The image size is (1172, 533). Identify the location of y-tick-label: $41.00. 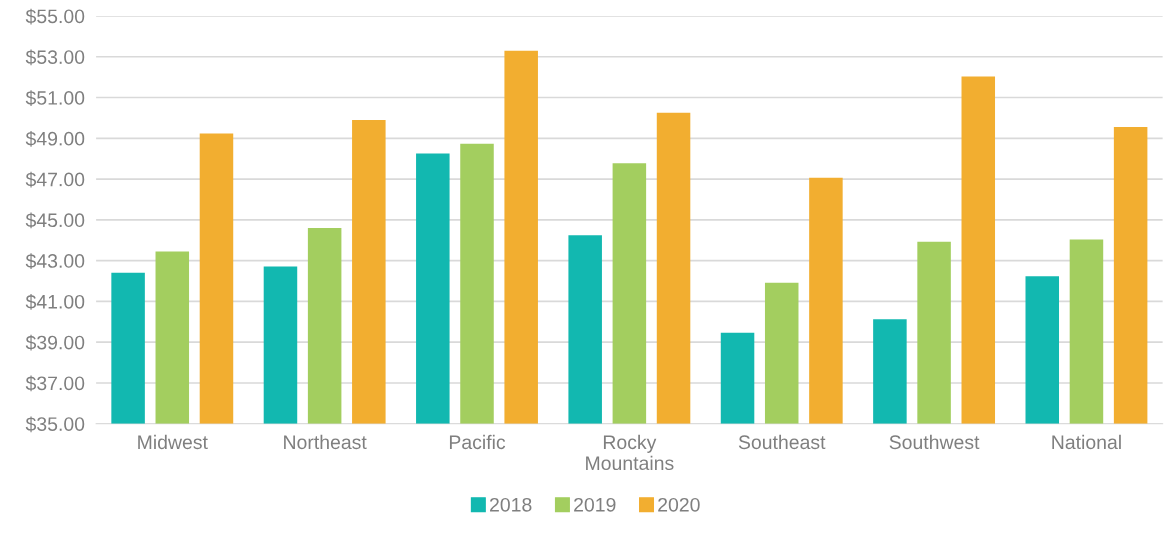
(55, 302).